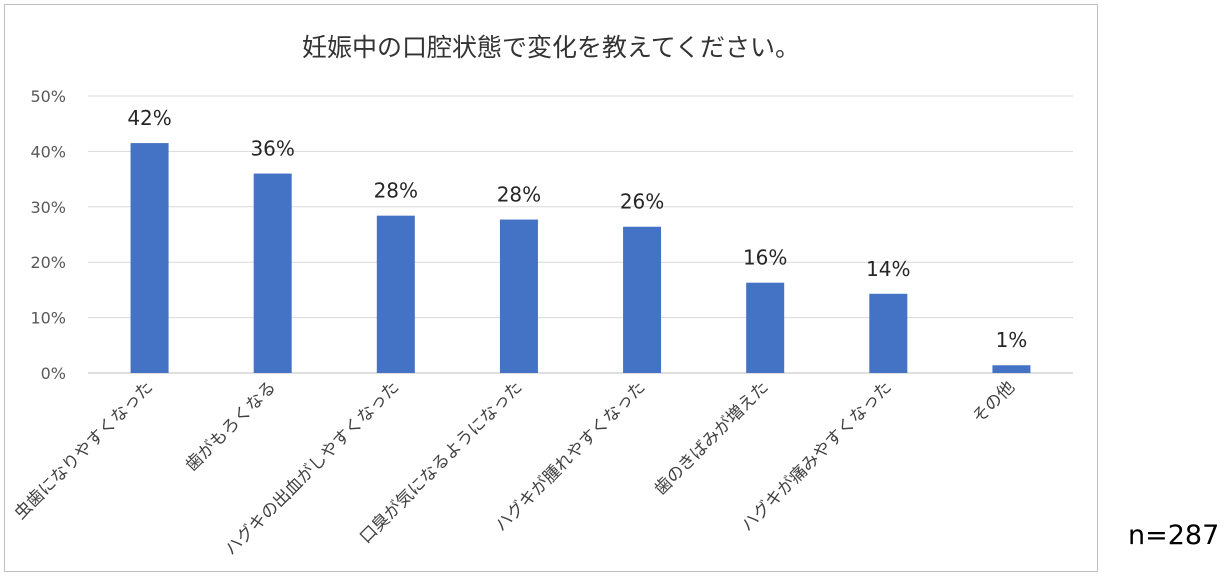 The height and width of the screenshot is (577, 1232). Describe the element at coordinates (1174, 535) in the screenshot. I see `sample-size-label: n=287` at that location.